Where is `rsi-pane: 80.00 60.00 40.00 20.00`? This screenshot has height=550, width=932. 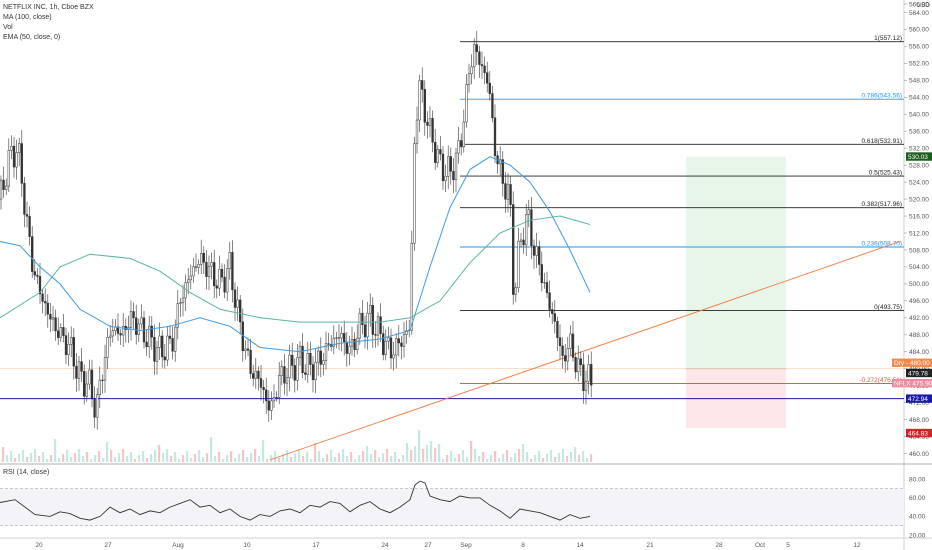 rsi-pane: 80.00 60.00 40.00 20.00 is located at coordinates (463, 508).